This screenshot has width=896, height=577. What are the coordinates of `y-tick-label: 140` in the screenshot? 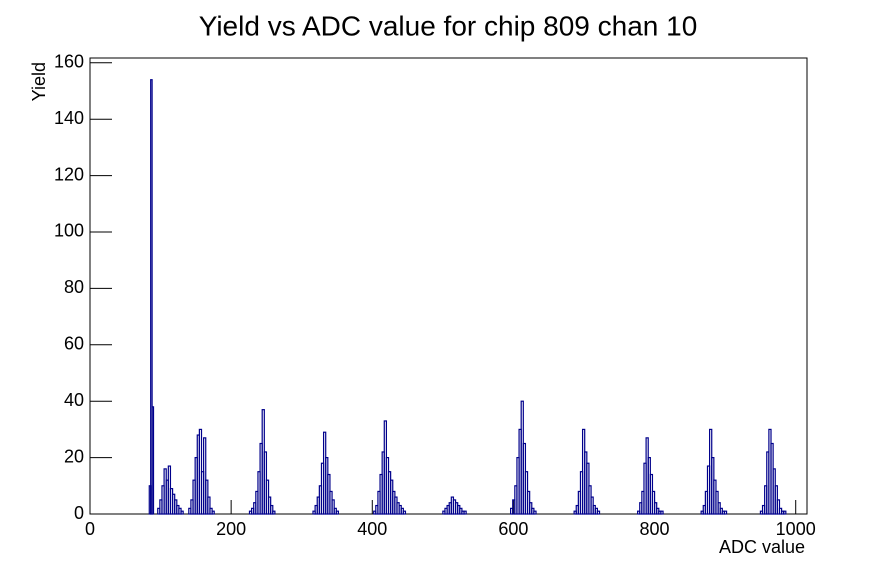 It's located at (69, 118).